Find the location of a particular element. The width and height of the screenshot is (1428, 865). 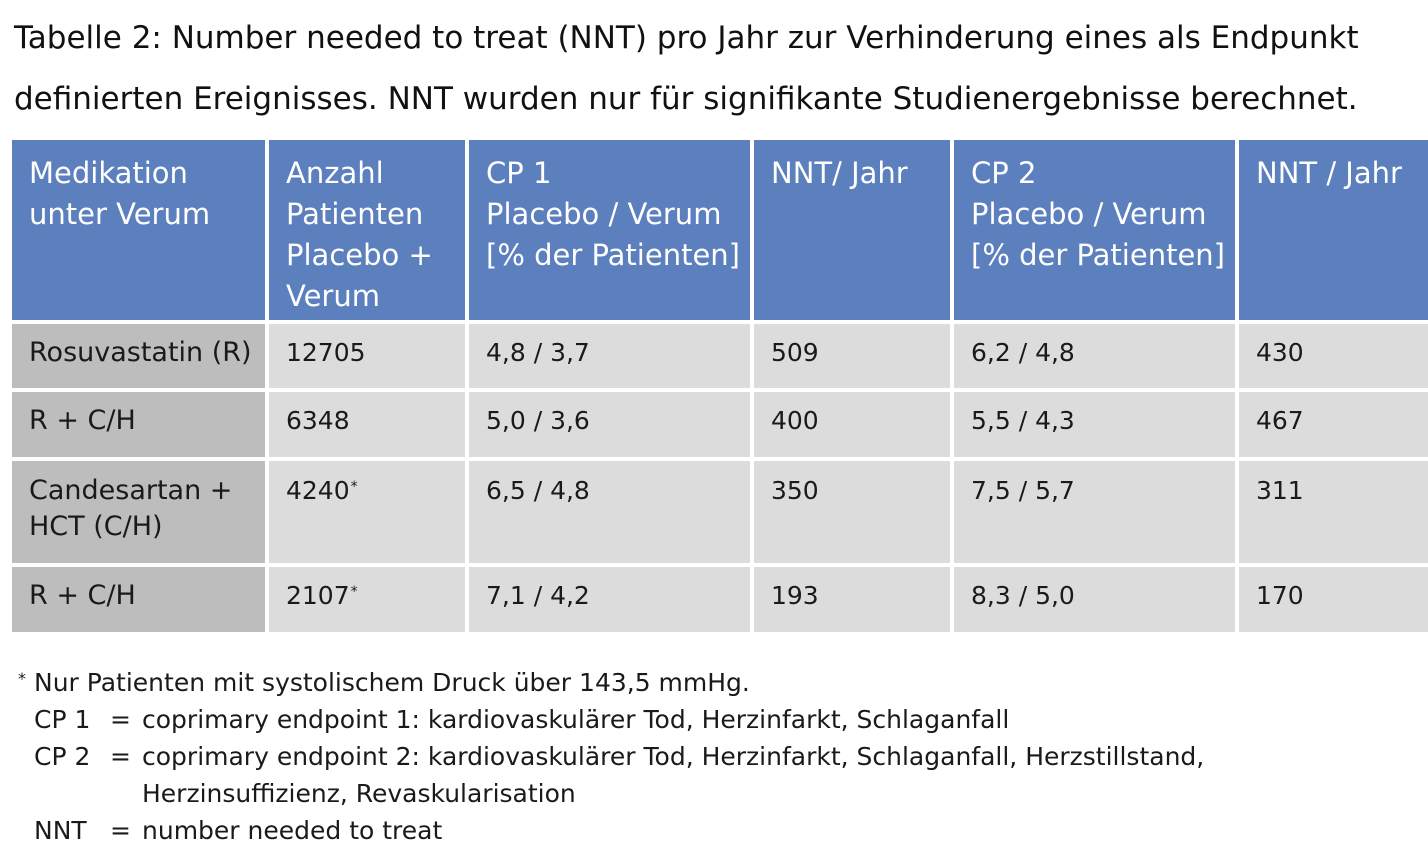

header-medication: Medikation unter Verum is located at coordinates (138, 230).